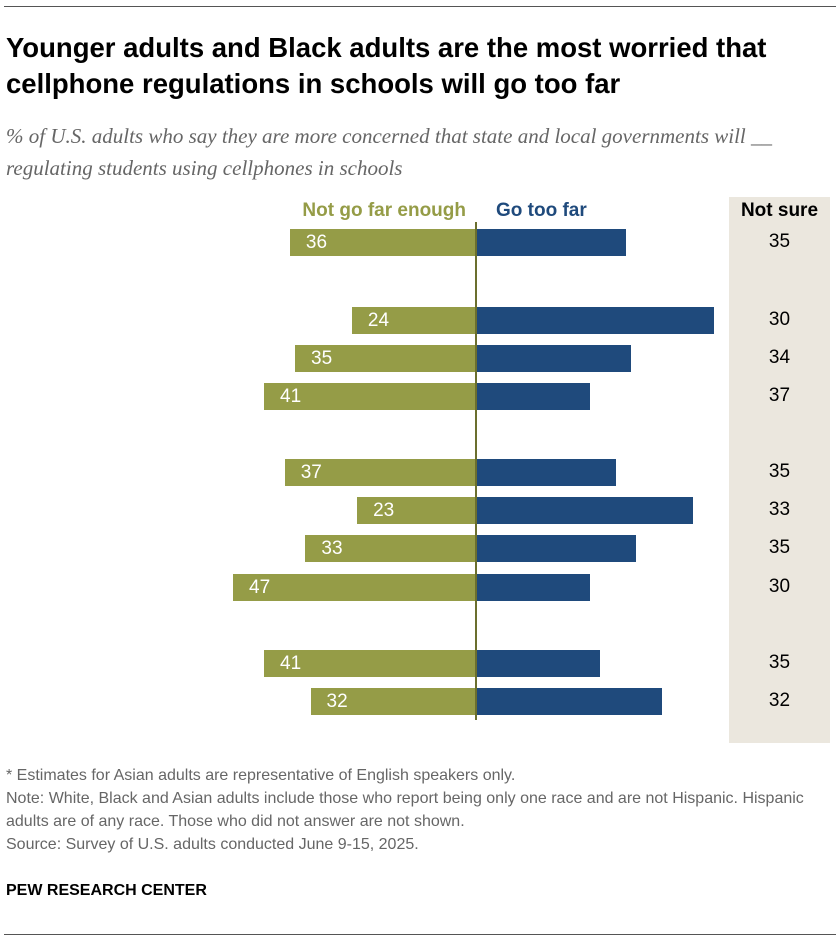 The image size is (840, 940). Describe the element at coordinates (384, 210) in the screenshot. I see `legend-not-go-far-enough: Not go far enough` at that location.